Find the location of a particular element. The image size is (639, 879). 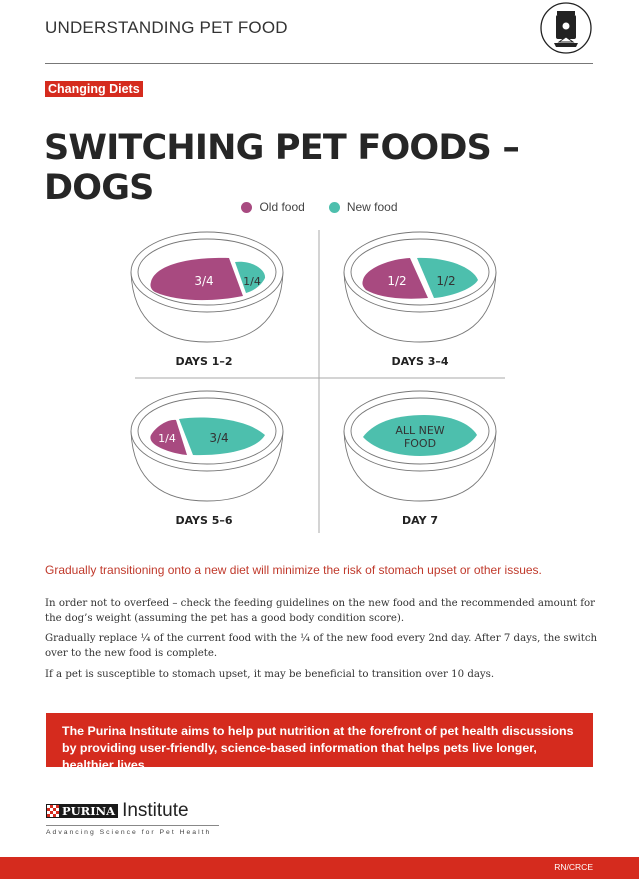

legend-item-new-food: New food is located at coordinates (363, 207).